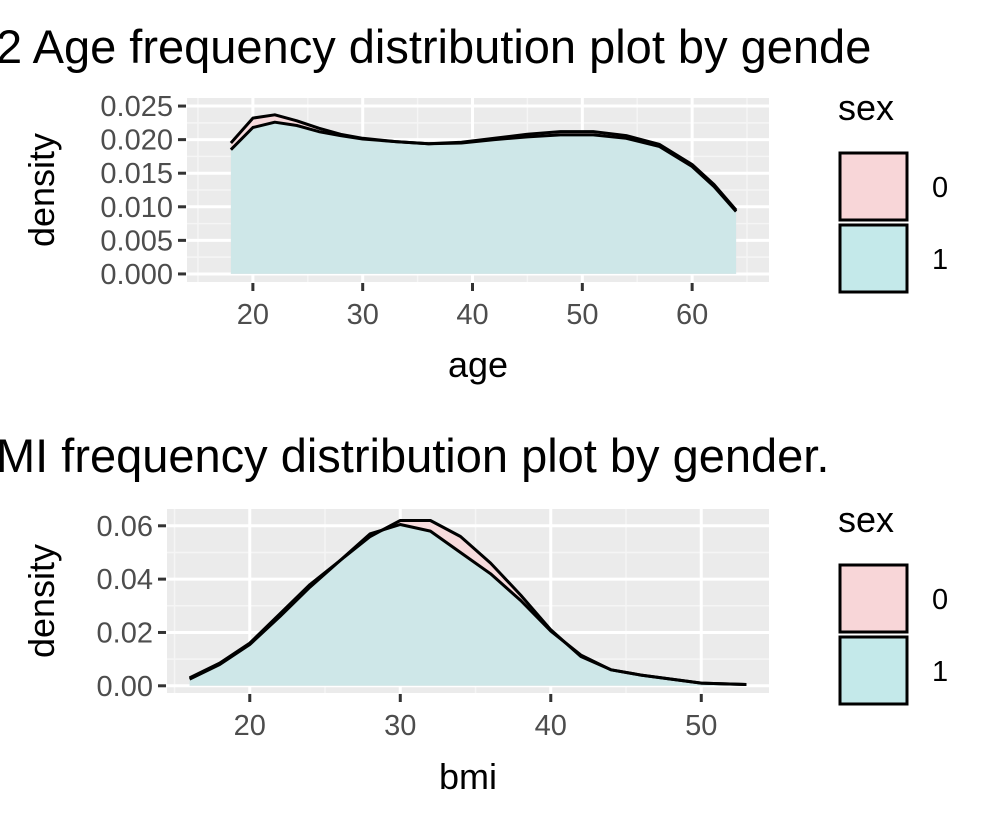 This screenshot has width=998, height=823. I want to click on y-tick-label: 0.02, so click(125, 633).